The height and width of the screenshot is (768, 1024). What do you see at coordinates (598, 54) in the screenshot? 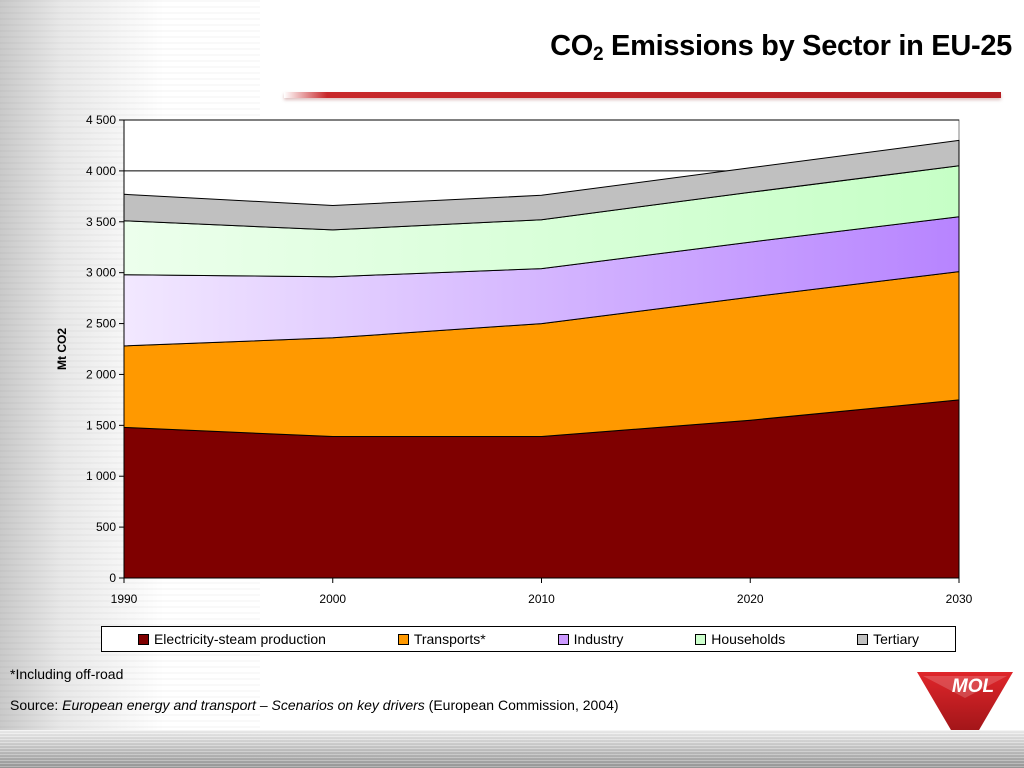
I see `title-subscript: 2` at bounding box center [598, 54].